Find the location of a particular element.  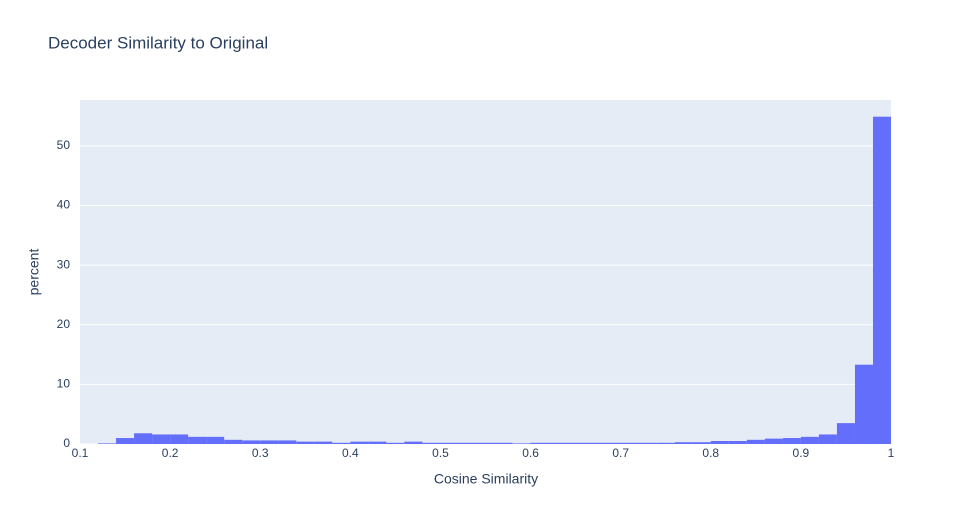

y-tick-label: 40 is located at coordinates (64, 205).